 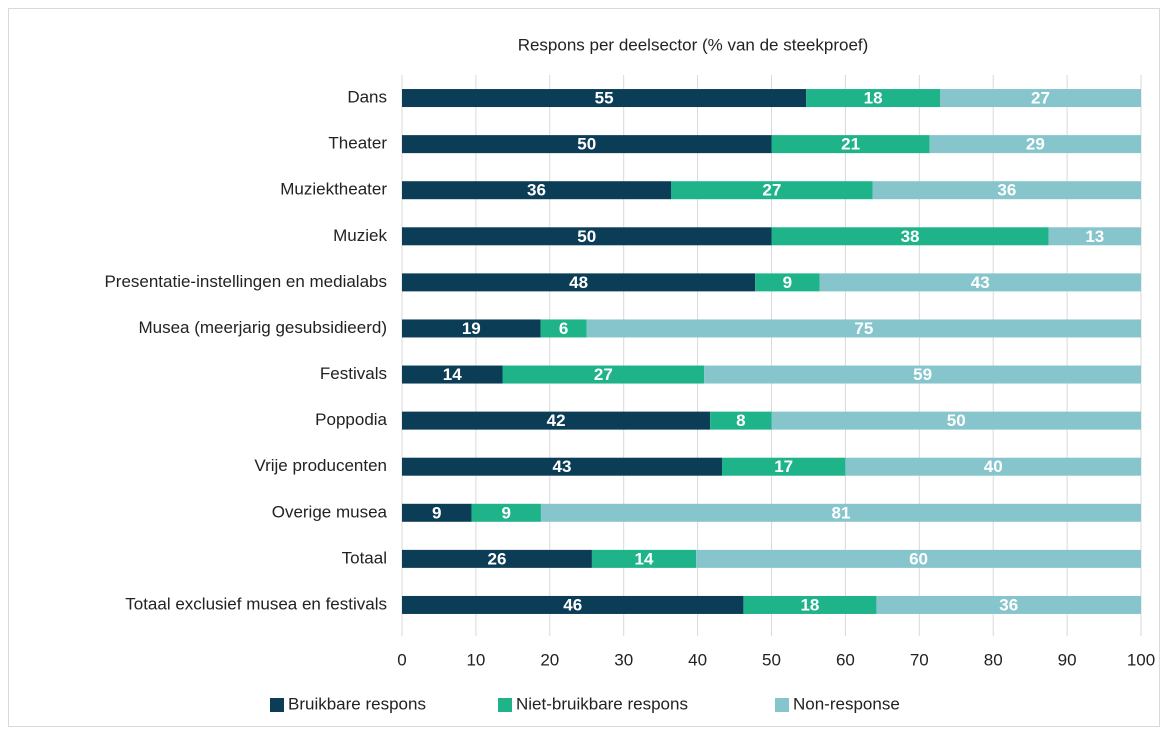 I want to click on x-tick-label: 10, so click(x=475, y=659).